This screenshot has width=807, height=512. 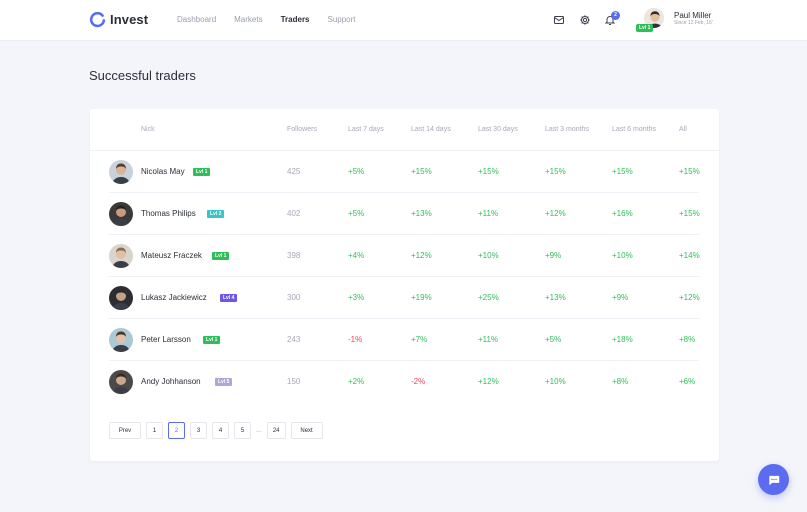 I want to click on nav-support: Support, so click(x=341, y=19).